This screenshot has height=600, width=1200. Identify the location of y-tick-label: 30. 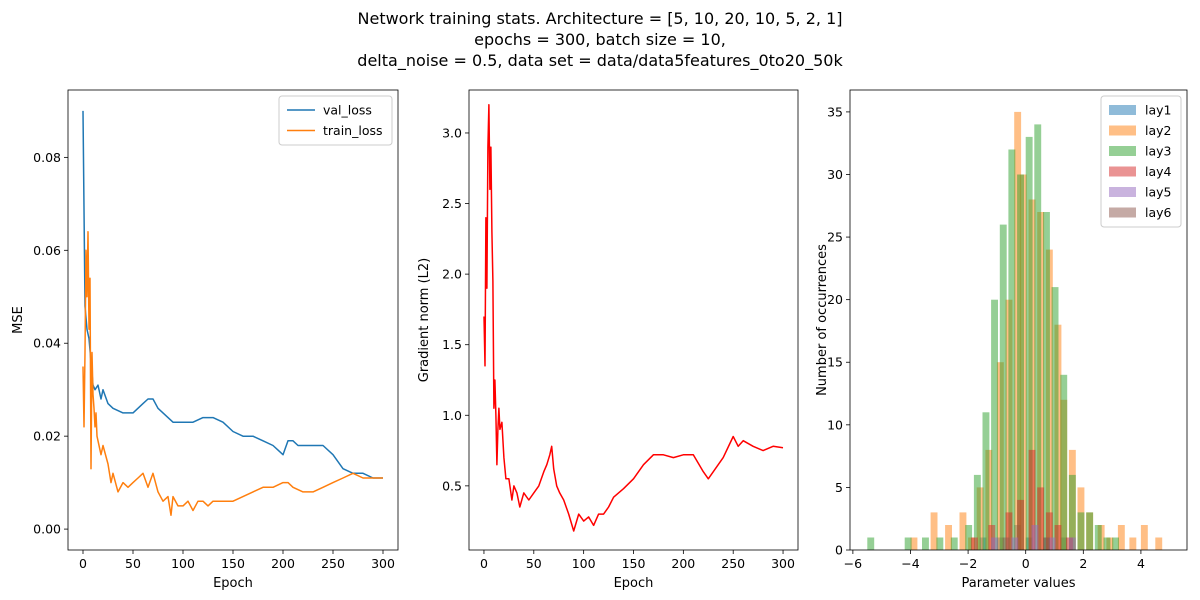
(835, 174).